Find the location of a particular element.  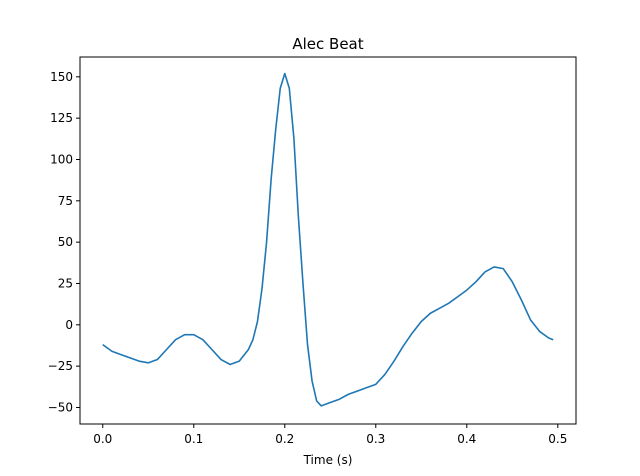

y-axis: −50 −25 0 25 50 75 100 125 150 is located at coordinates (64, 242).